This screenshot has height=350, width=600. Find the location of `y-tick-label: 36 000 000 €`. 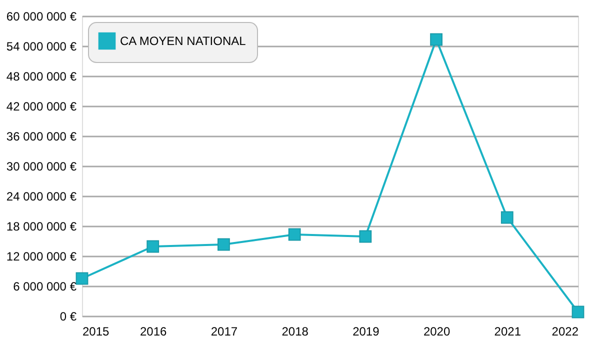

y-tick-label: 36 000 000 € is located at coordinates (41, 137).